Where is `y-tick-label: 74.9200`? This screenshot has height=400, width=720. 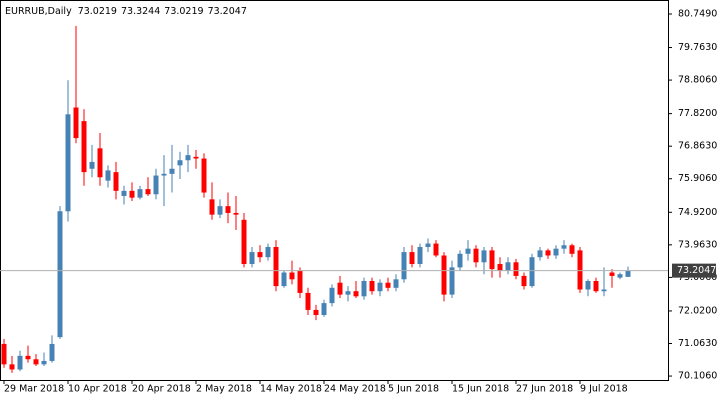 y-tick-label: 74.9200 is located at coordinates (697, 212).